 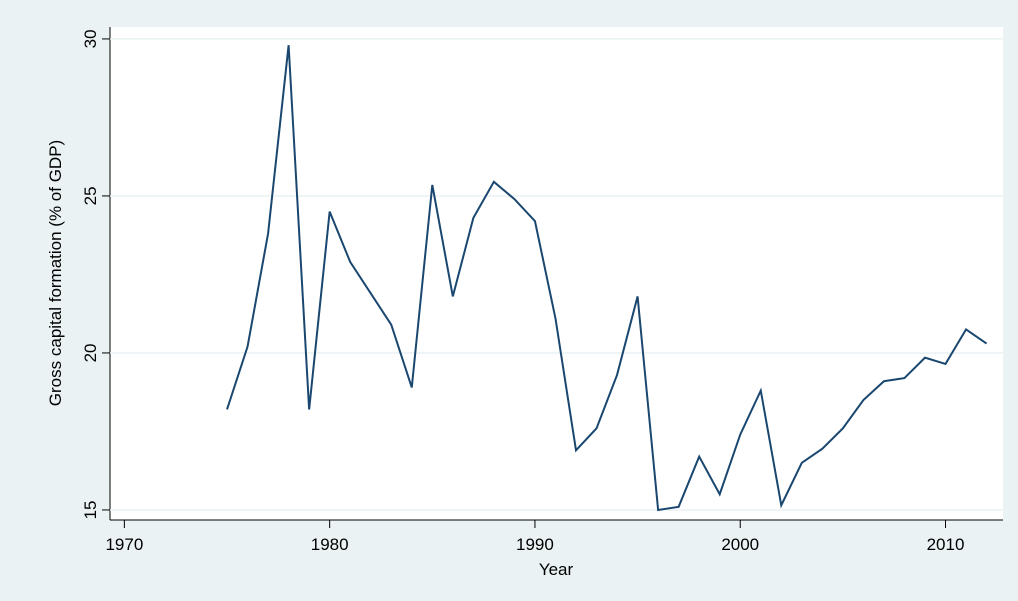 I want to click on y-tick-label: 15, so click(x=90, y=509).